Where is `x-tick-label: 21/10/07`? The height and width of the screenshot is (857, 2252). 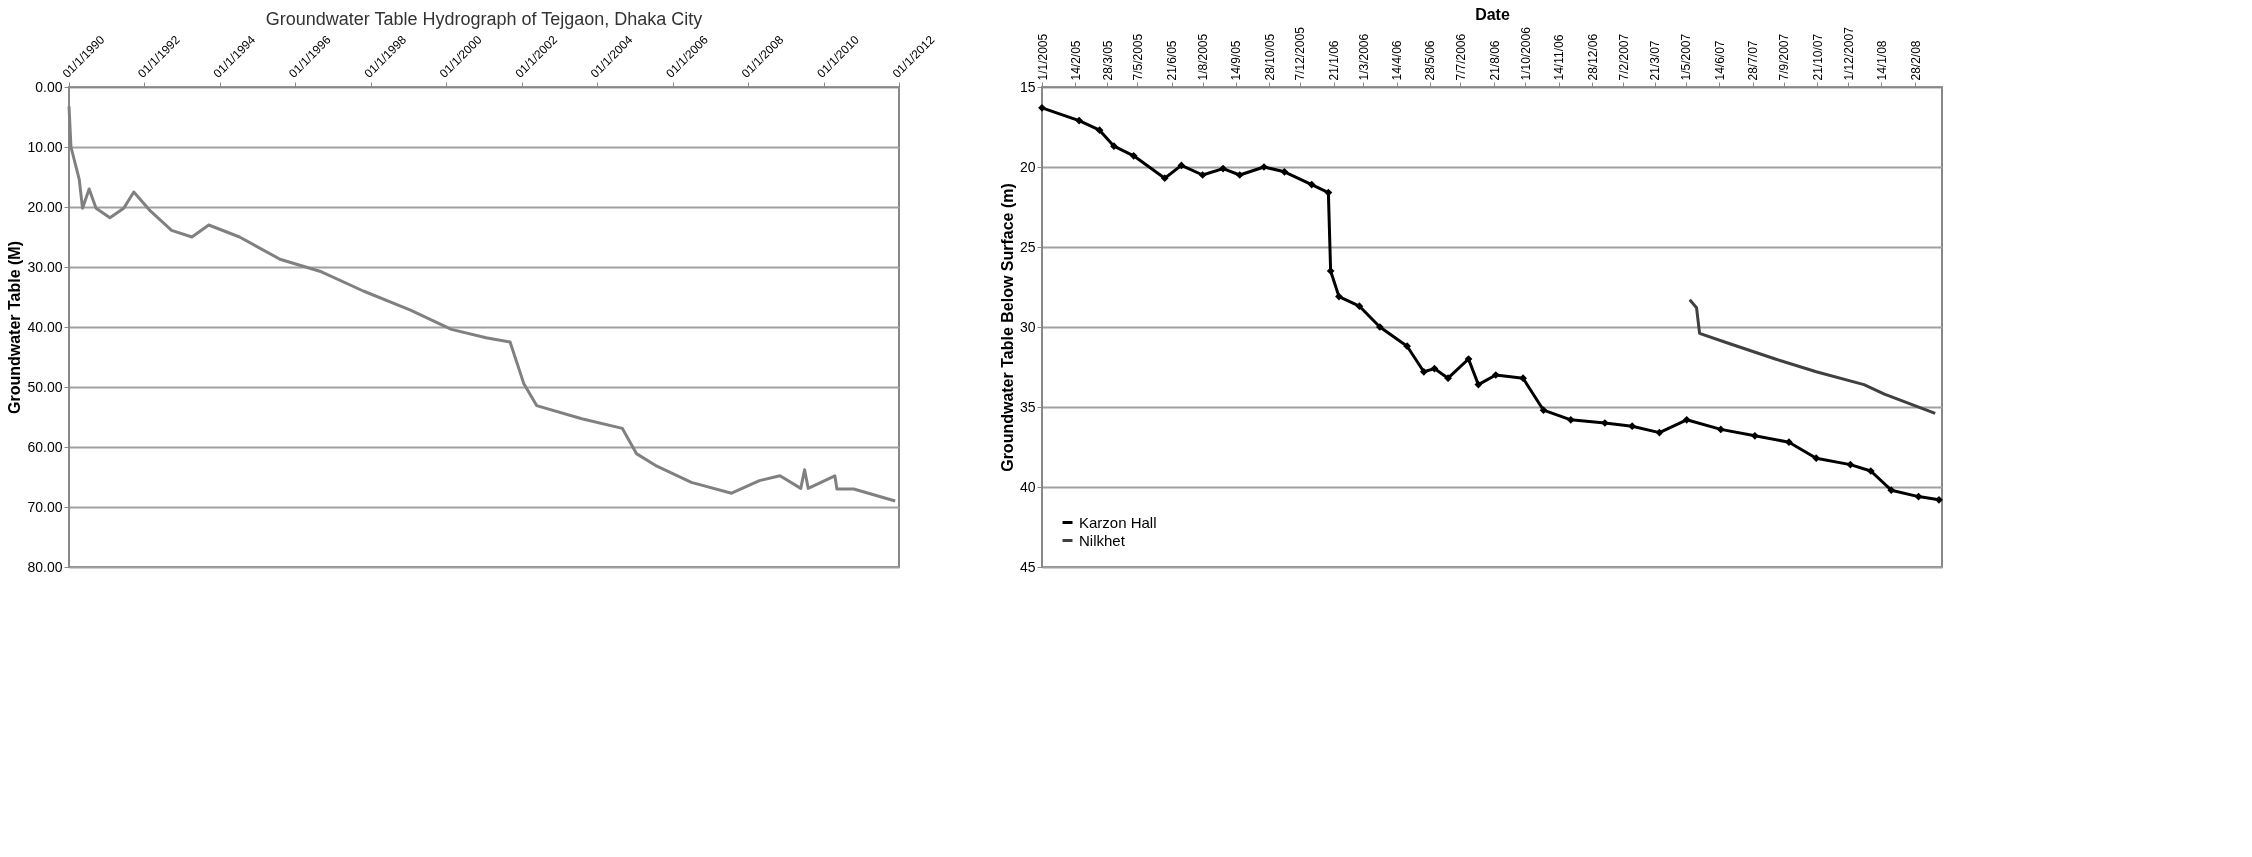
x-tick-label: 21/10/07 is located at coordinates (1817, 57).